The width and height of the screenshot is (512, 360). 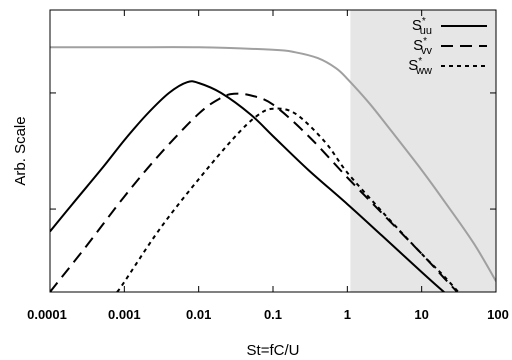 What do you see at coordinates (273, 314) in the screenshot?
I see `x-tick-label: 0.1` at bounding box center [273, 314].